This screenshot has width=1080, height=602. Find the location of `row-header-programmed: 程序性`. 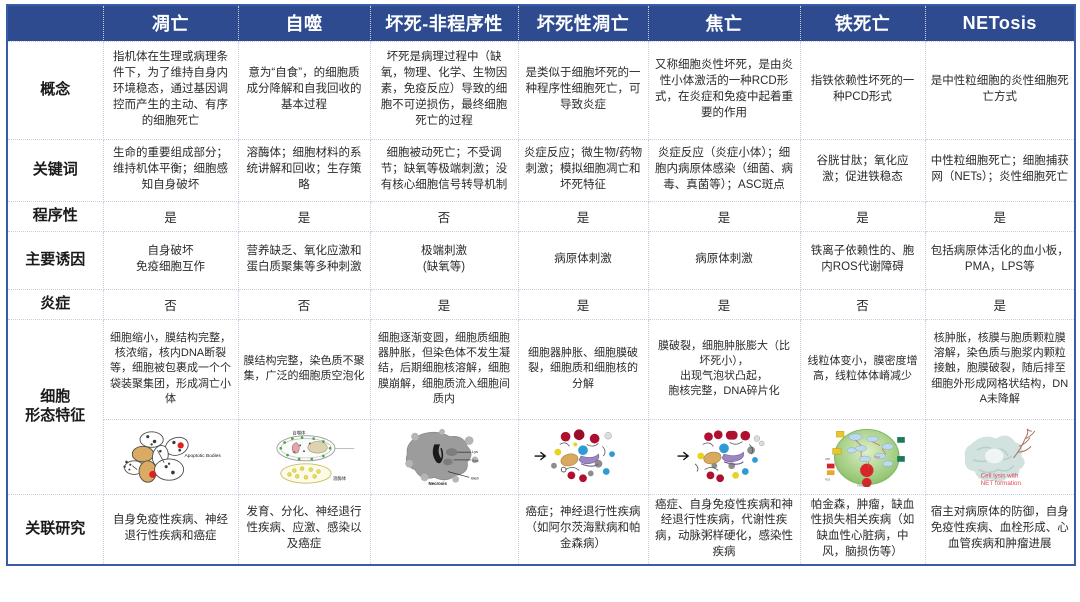

row-header-programmed: 程序性 is located at coordinates (55, 216).